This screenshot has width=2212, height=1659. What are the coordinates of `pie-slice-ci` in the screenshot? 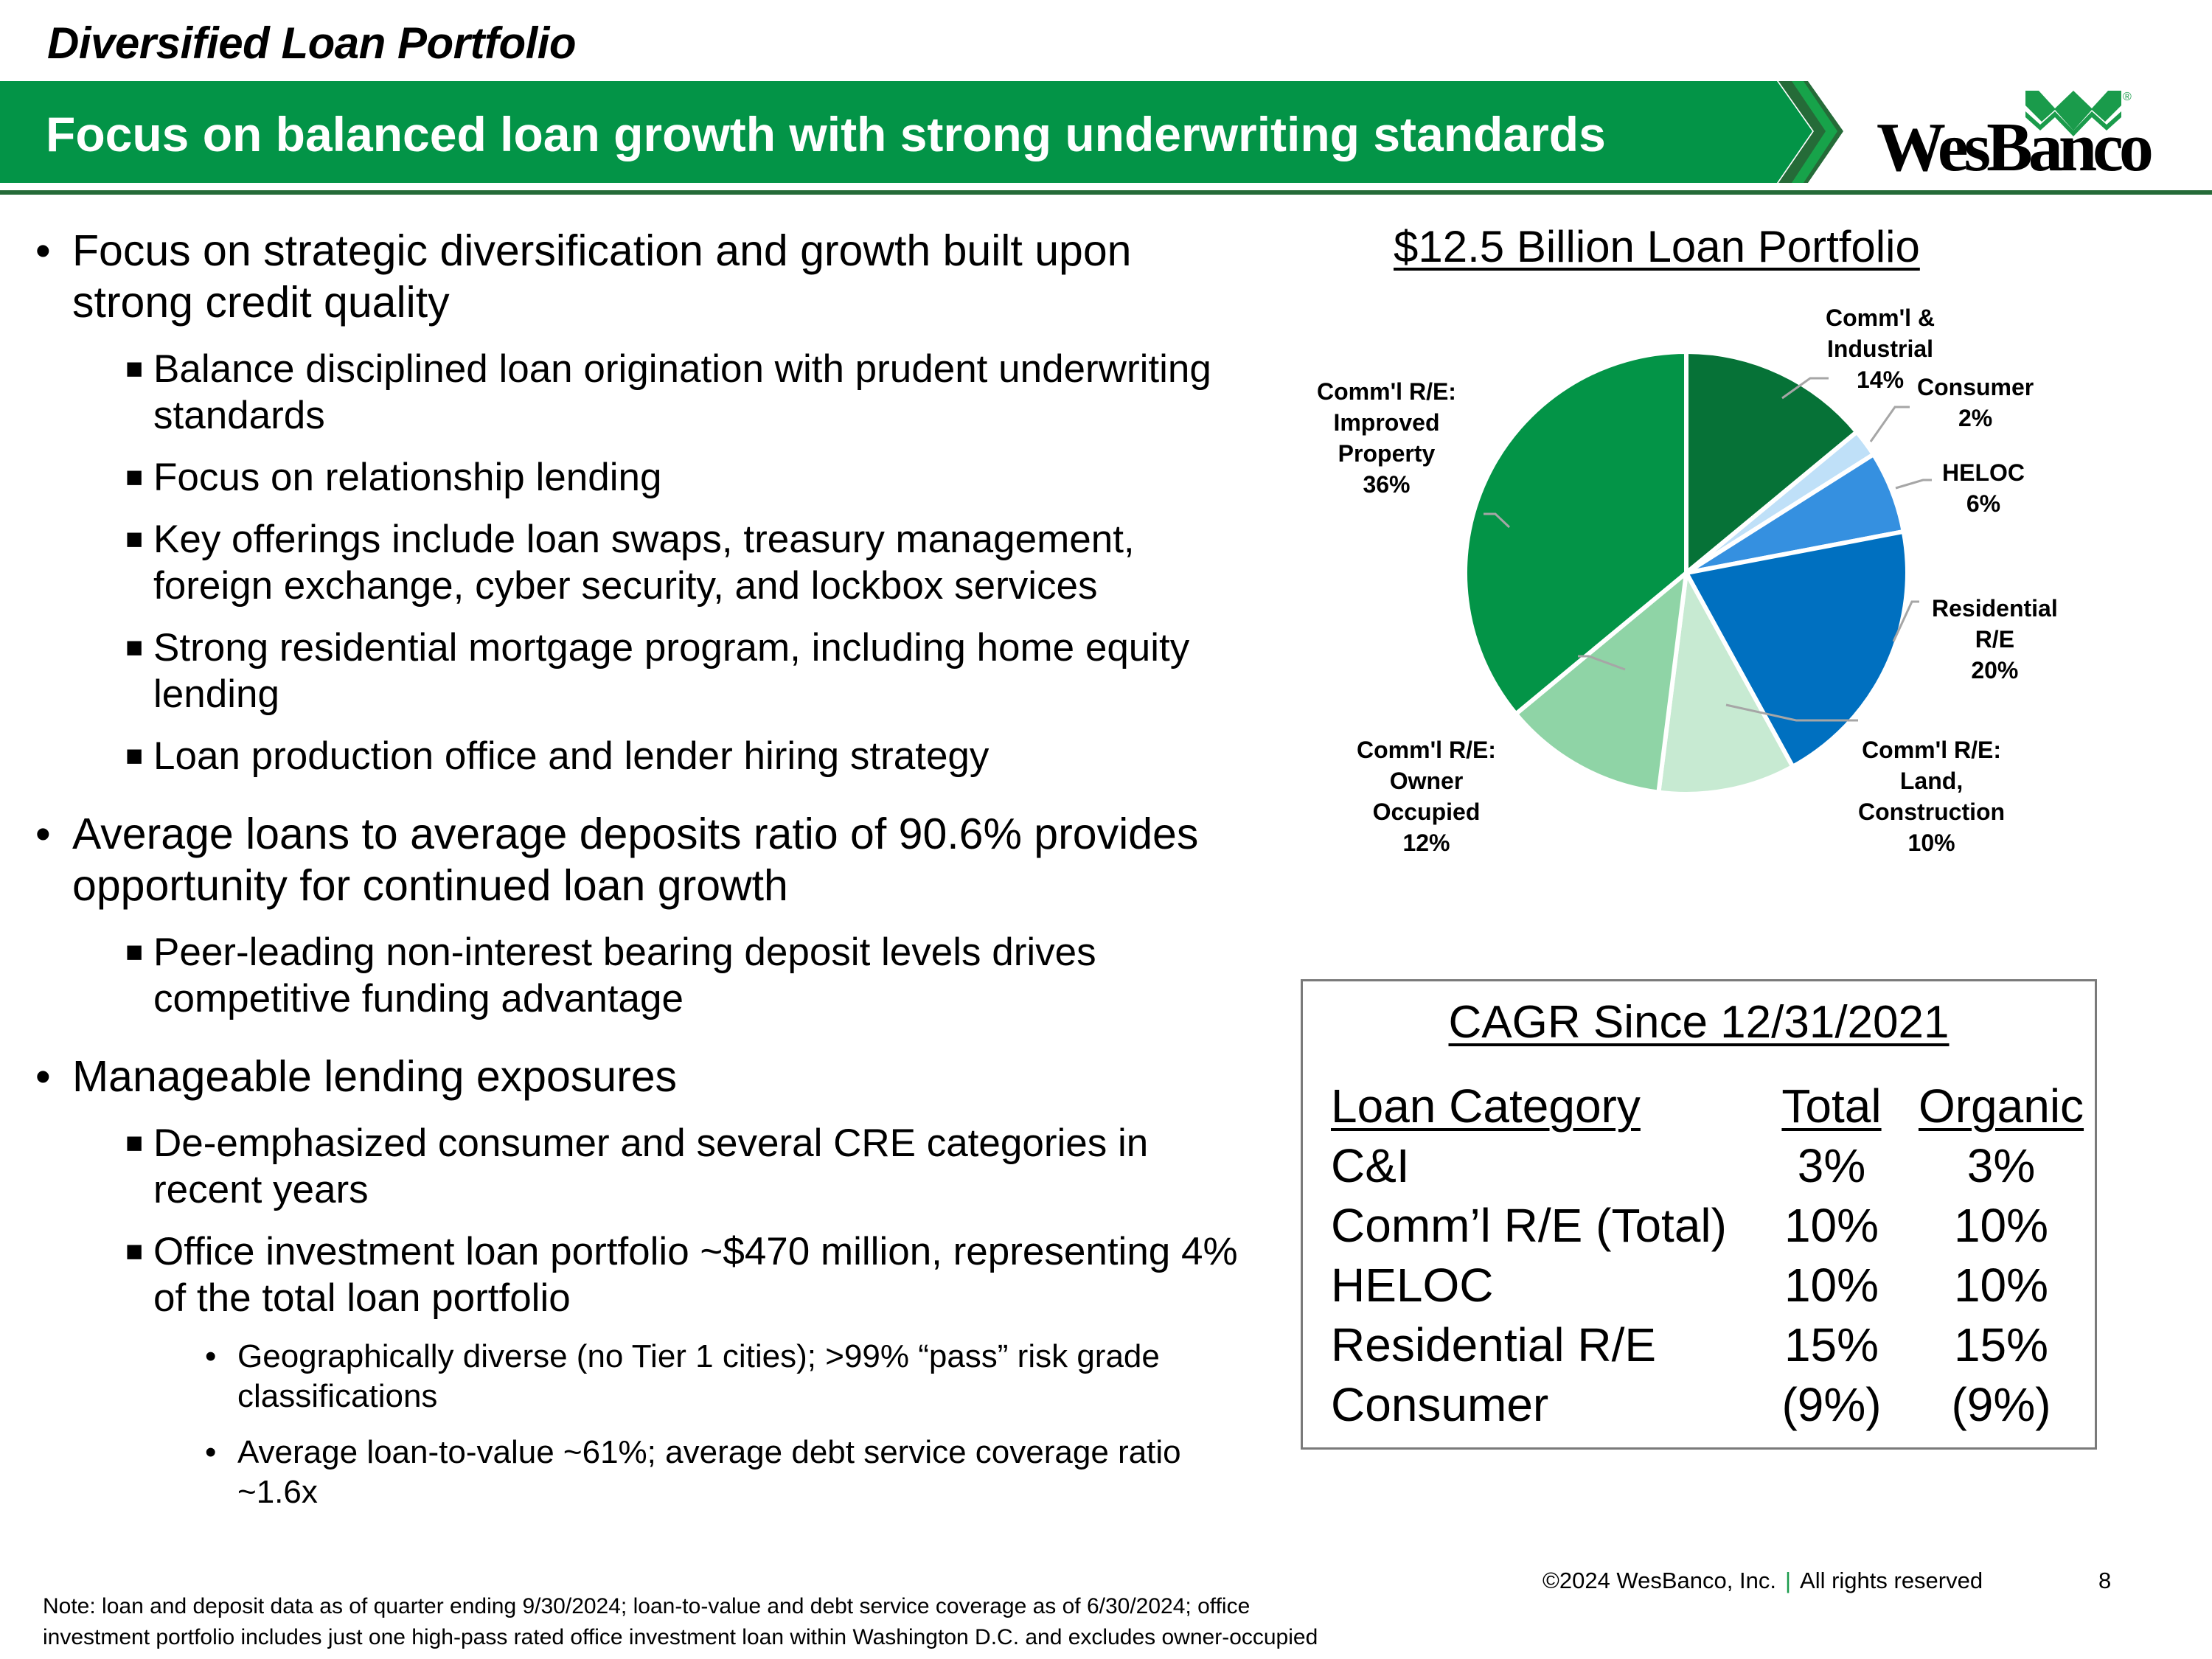 It's located at (1772, 462).